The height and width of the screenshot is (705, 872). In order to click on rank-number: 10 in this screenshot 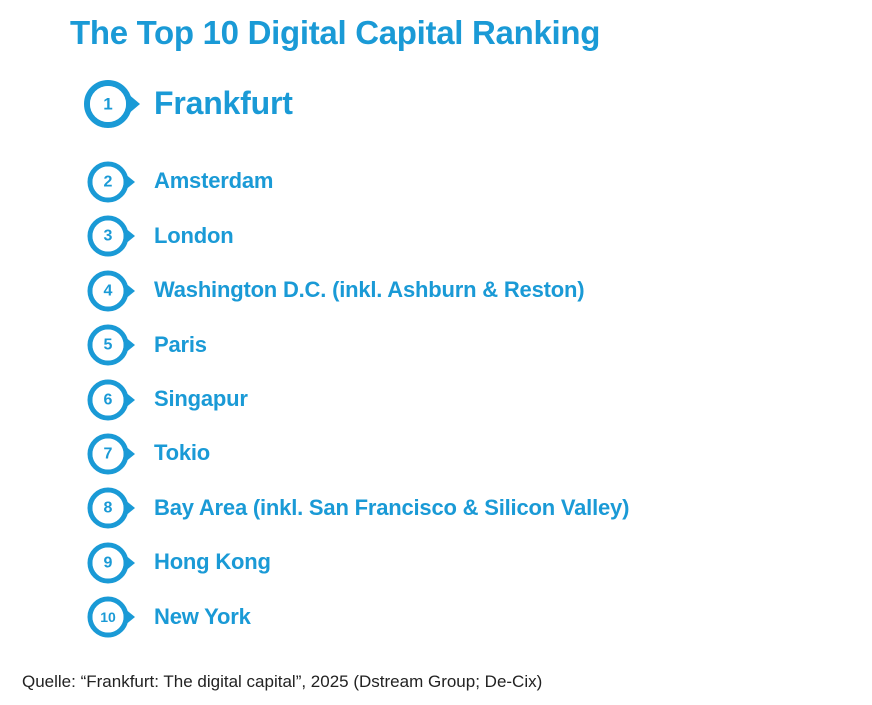, I will do `click(108, 617)`.